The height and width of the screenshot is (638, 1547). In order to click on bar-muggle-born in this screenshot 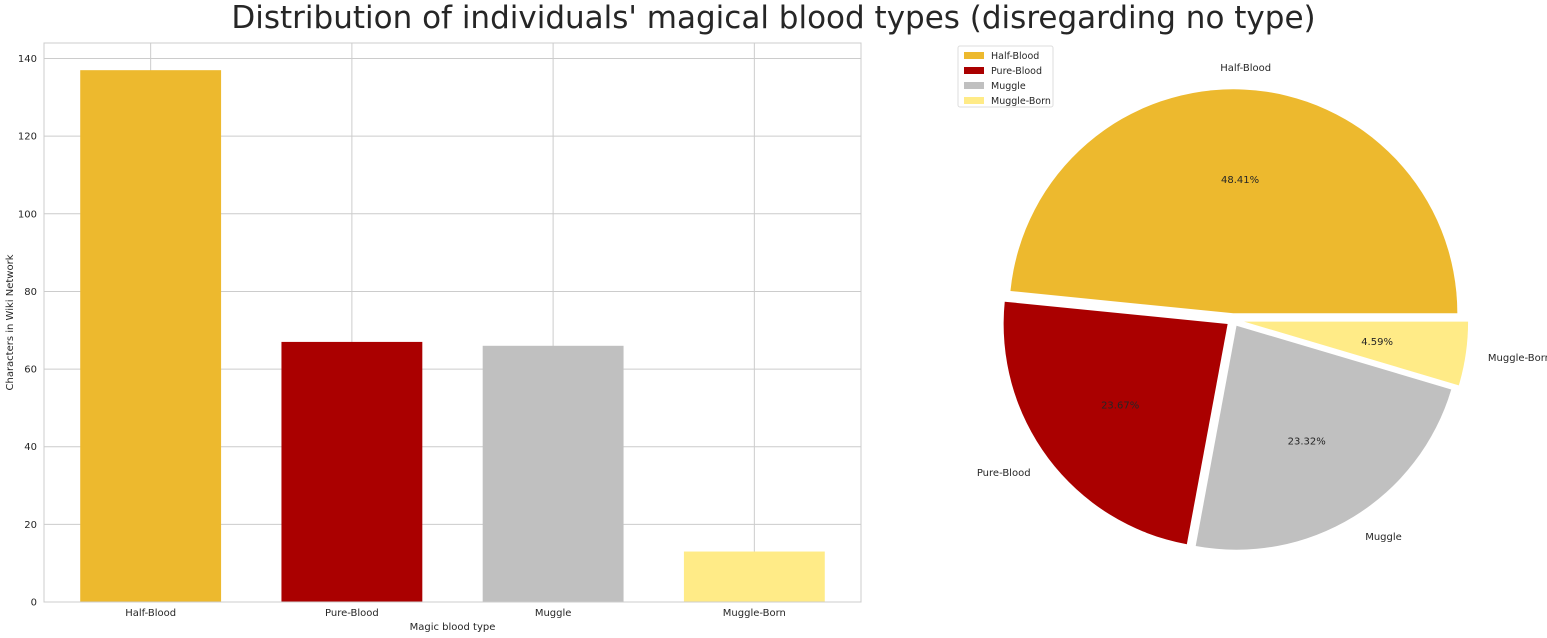, I will do `click(754, 576)`.